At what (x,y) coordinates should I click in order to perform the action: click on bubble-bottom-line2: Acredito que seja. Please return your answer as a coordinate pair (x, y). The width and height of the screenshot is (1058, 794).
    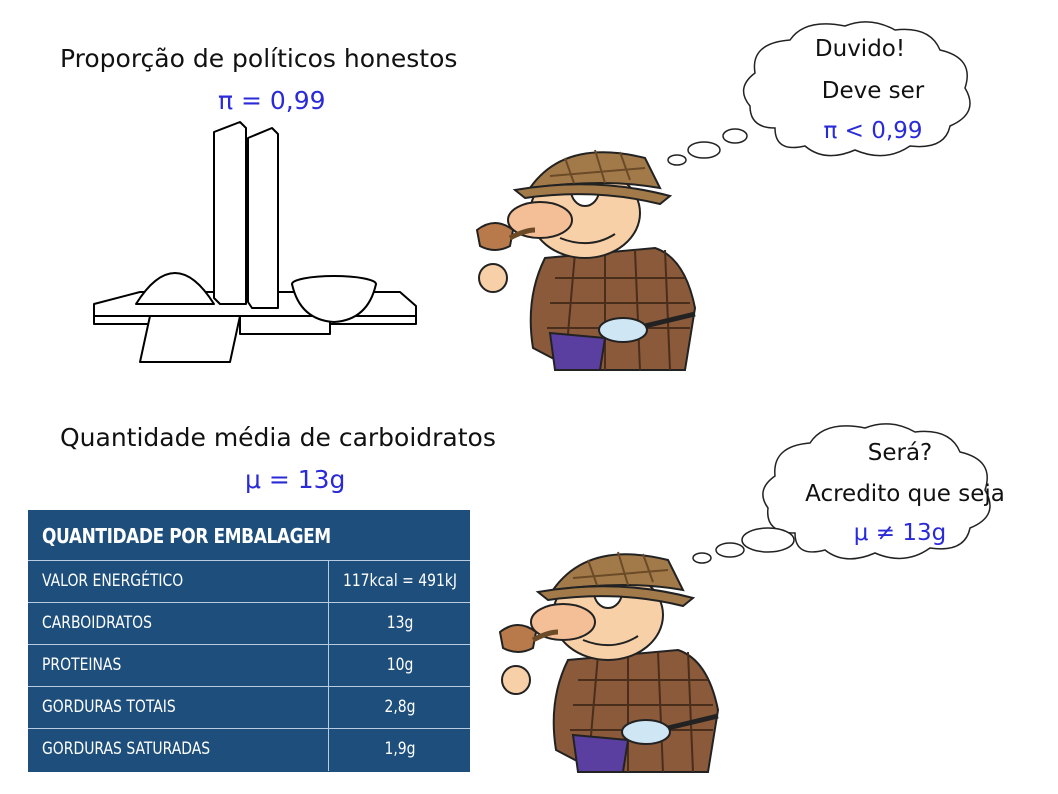
    Looking at the image, I should click on (905, 494).